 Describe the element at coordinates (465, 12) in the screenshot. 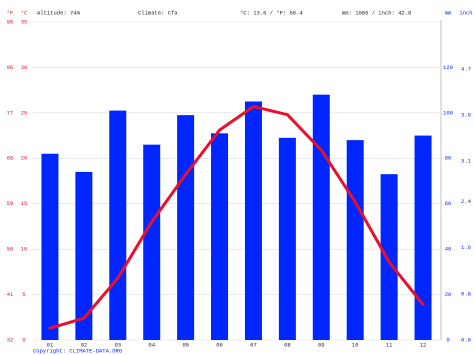

I see `unit-label: inch` at that location.